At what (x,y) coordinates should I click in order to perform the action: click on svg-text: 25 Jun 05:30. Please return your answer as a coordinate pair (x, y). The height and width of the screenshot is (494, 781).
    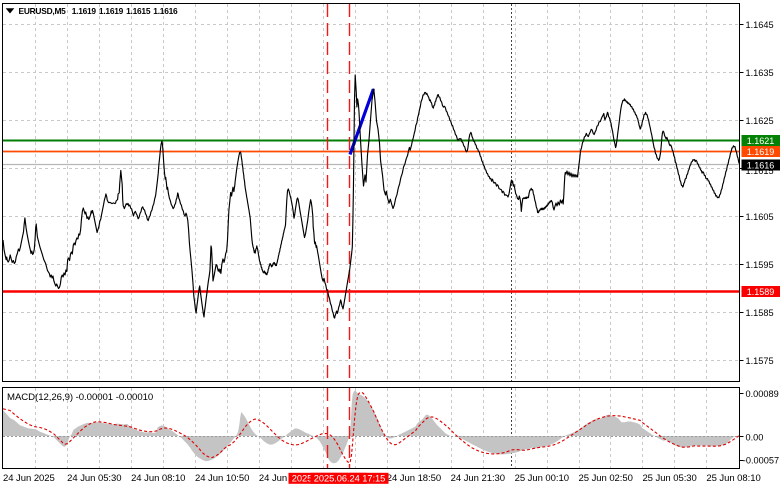
    Looking at the image, I should click on (669, 478).